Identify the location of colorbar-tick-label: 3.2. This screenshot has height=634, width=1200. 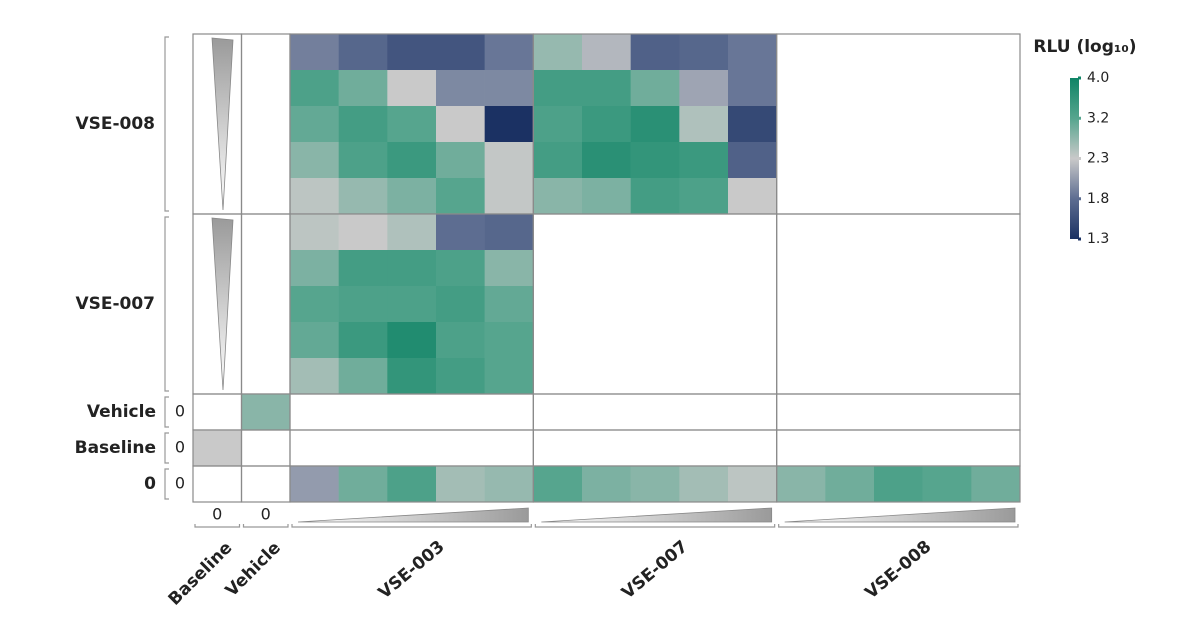
(1098, 118).